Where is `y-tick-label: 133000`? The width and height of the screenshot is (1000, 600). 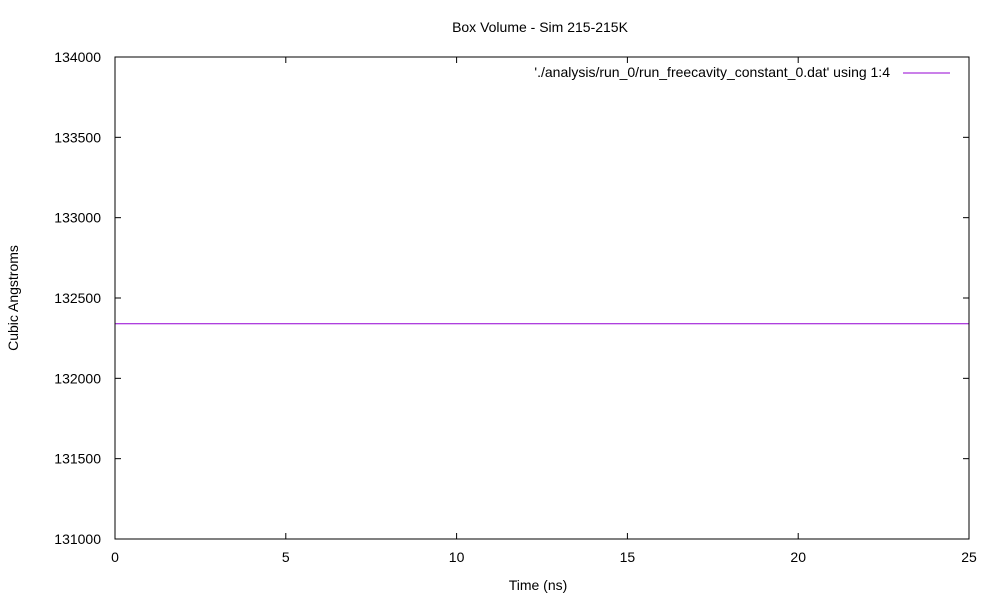 y-tick-label: 133000 is located at coordinates (77, 218).